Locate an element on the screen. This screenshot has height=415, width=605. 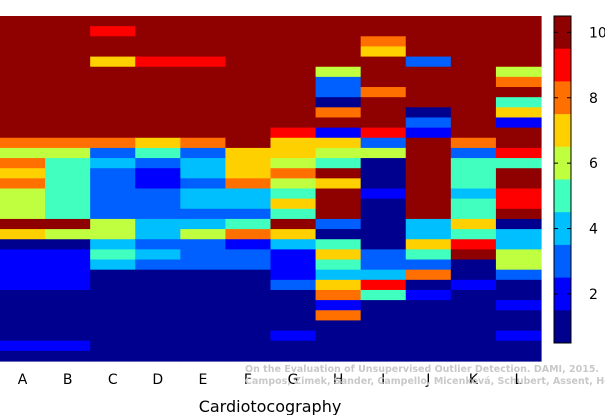
x-tick-label: I is located at coordinates (383, 380).